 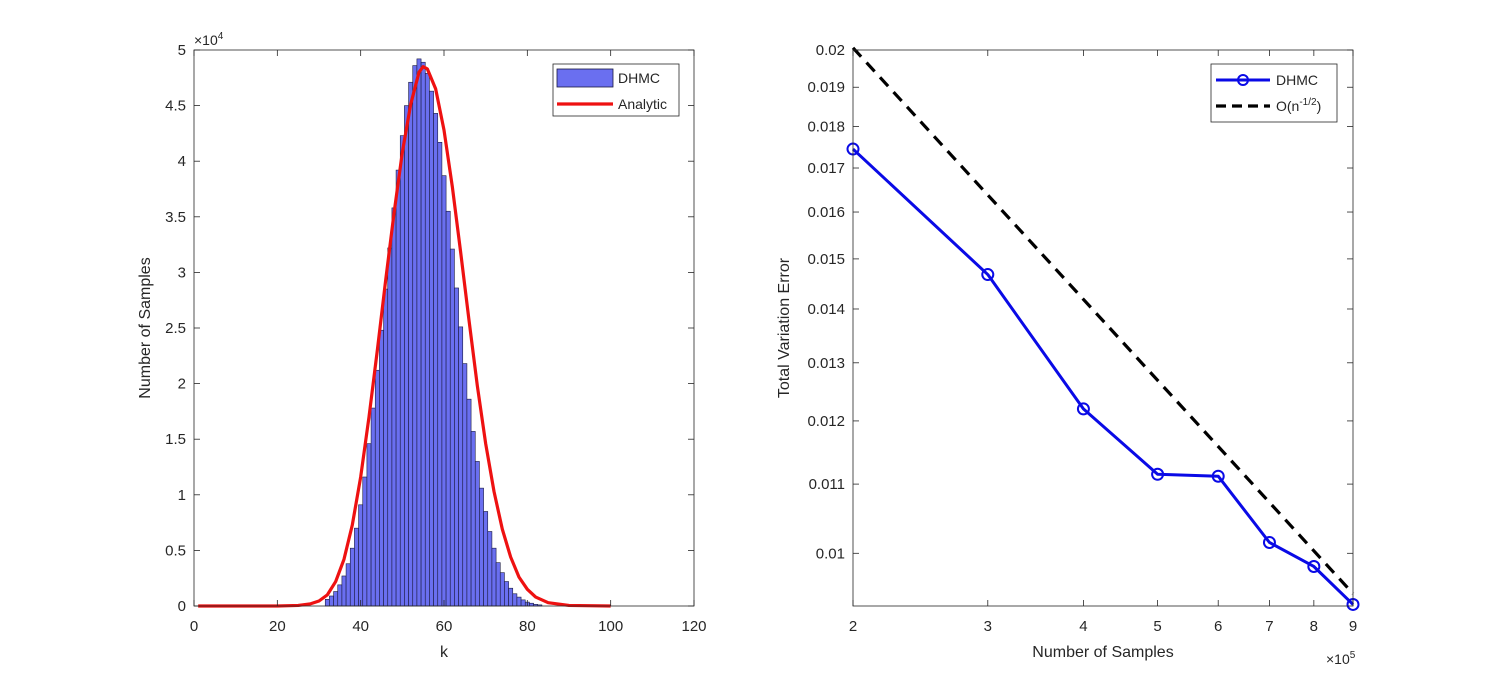 I want to click on legend-label-analytic: Analytic, so click(x=642, y=104).